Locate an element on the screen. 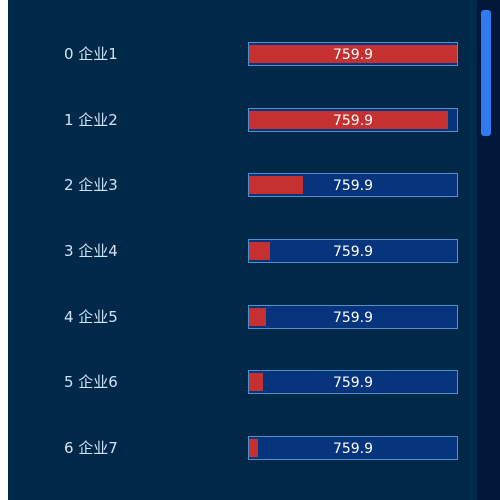 This screenshot has width=500, height=500. item-label: 4 企业5 is located at coordinates (91, 317).